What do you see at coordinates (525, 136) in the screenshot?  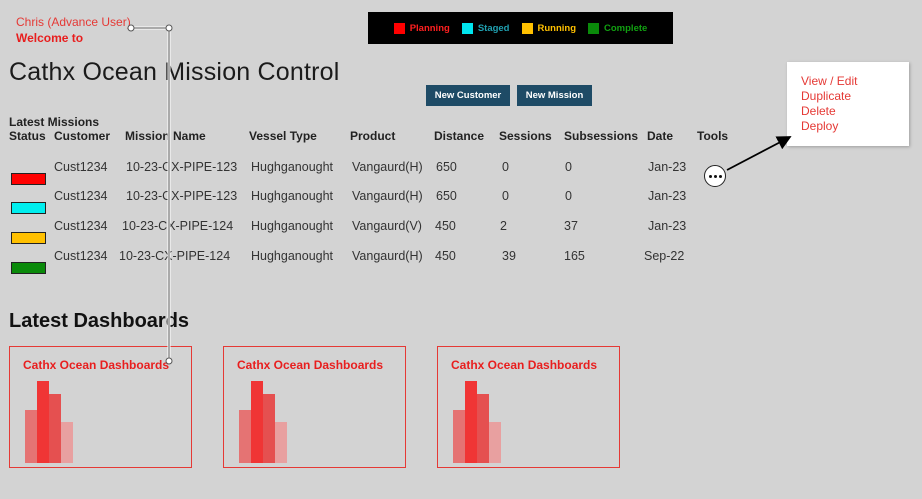 I see `column-header-sessions: Sessions` at bounding box center [525, 136].